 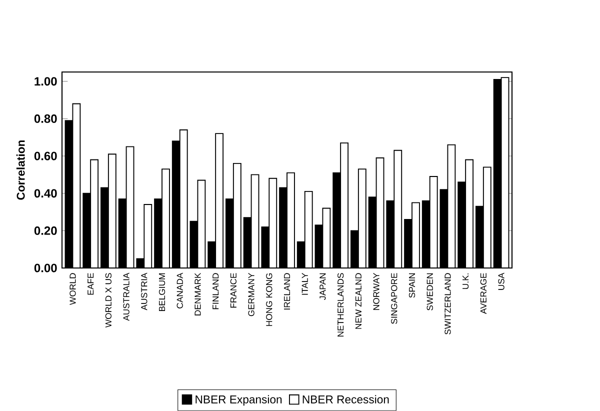 What do you see at coordinates (162, 292) in the screenshot?
I see `x-tick-label: BELGIUM` at bounding box center [162, 292].